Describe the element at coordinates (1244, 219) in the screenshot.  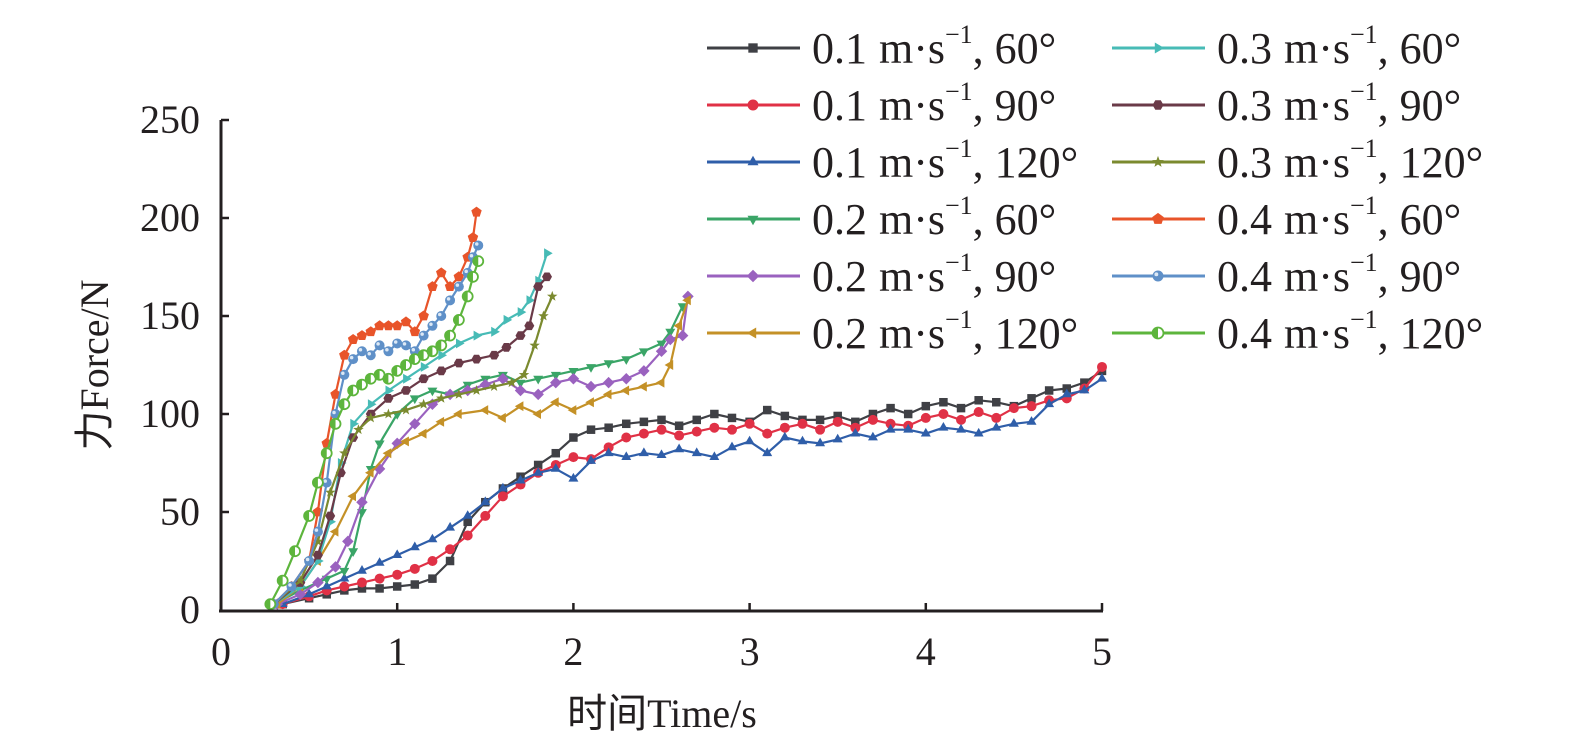
I see `legend-speed: 0.4` at that location.